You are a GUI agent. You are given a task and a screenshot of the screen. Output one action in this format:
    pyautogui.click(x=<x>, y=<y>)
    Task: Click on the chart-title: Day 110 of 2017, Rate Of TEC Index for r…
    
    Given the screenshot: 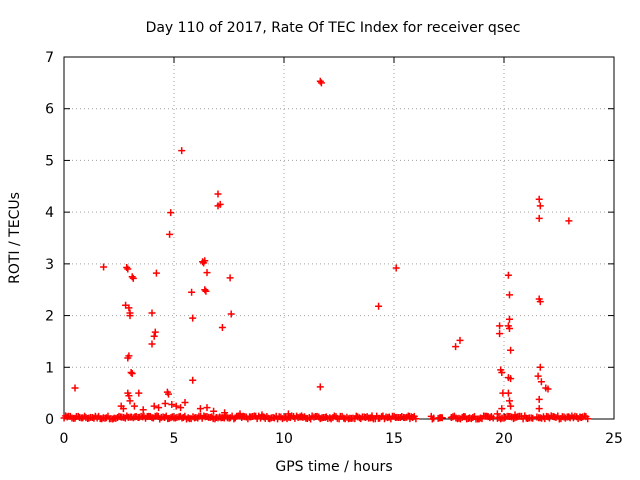 What is the action you would take?
    pyautogui.click(x=333, y=28)
    